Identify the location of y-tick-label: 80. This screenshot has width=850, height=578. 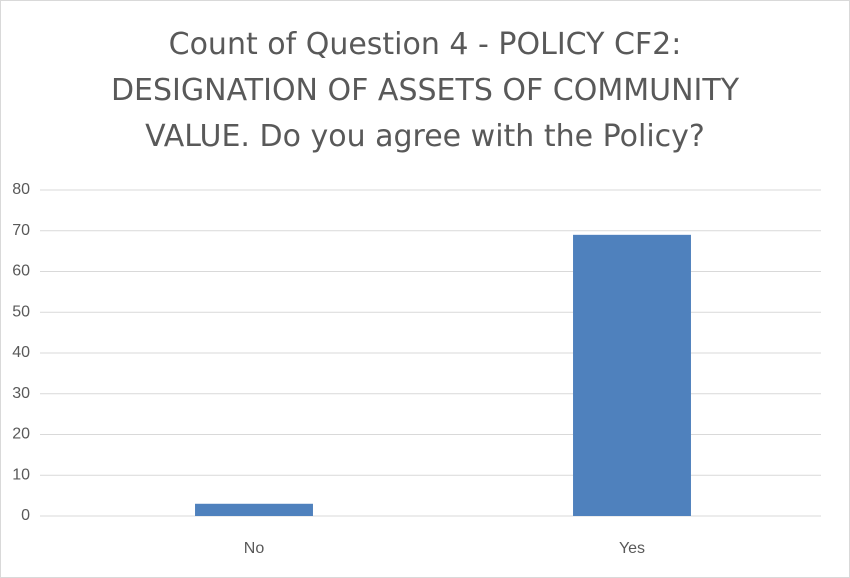
(21, 189).